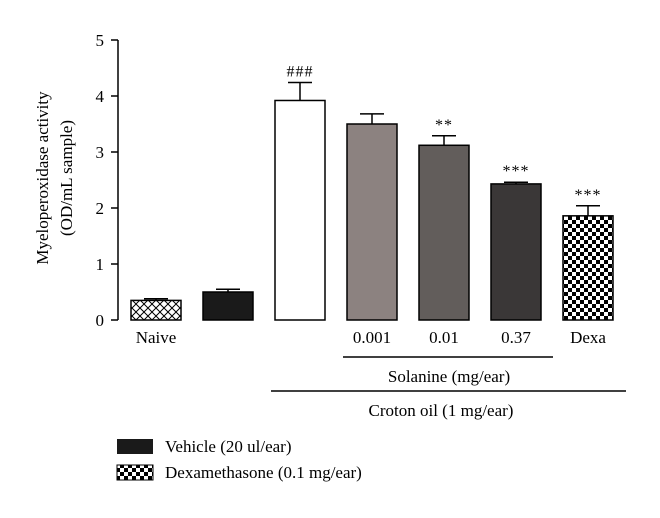 This screenshot has height=518, width=660. I want to click on y-tick-label: 0, so click(100, 320).